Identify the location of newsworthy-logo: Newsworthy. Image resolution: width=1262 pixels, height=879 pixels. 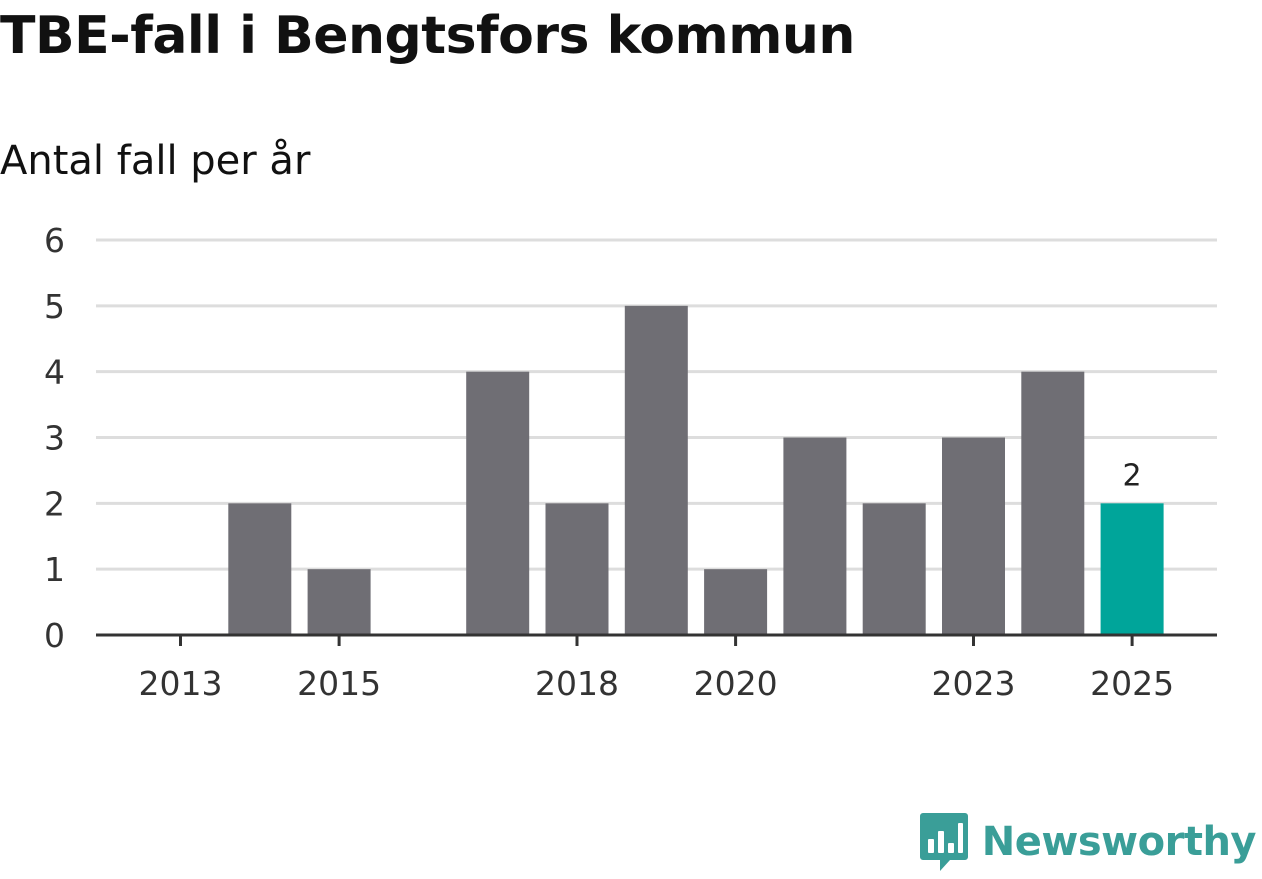
(1088, 842).